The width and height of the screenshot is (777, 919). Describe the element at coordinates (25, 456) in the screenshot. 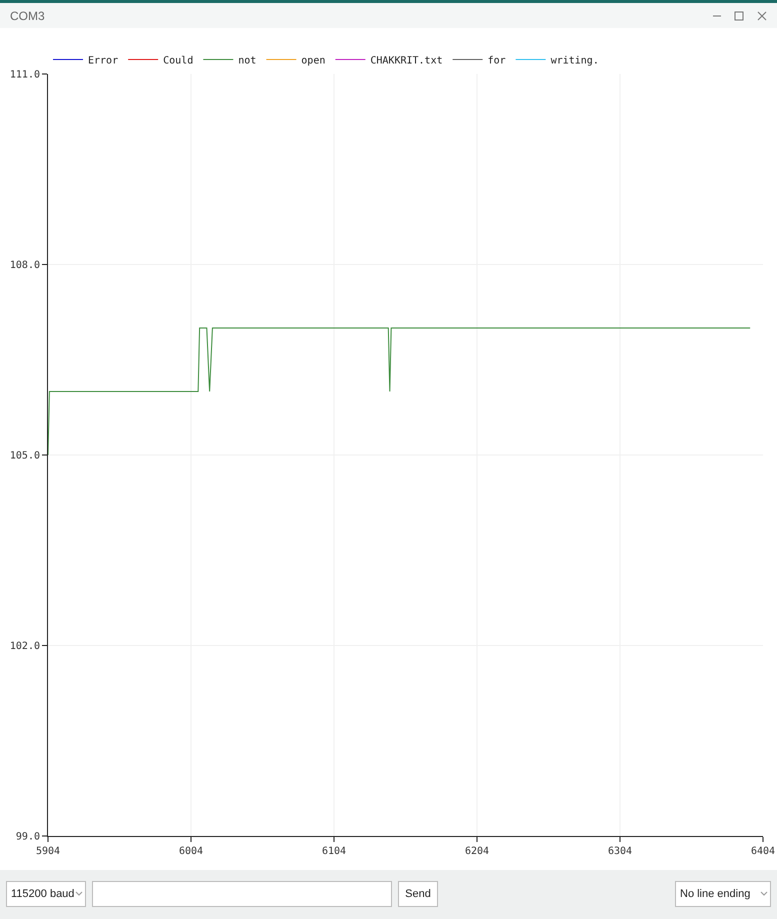

I see `y-tick-label: 105.0` at that location.